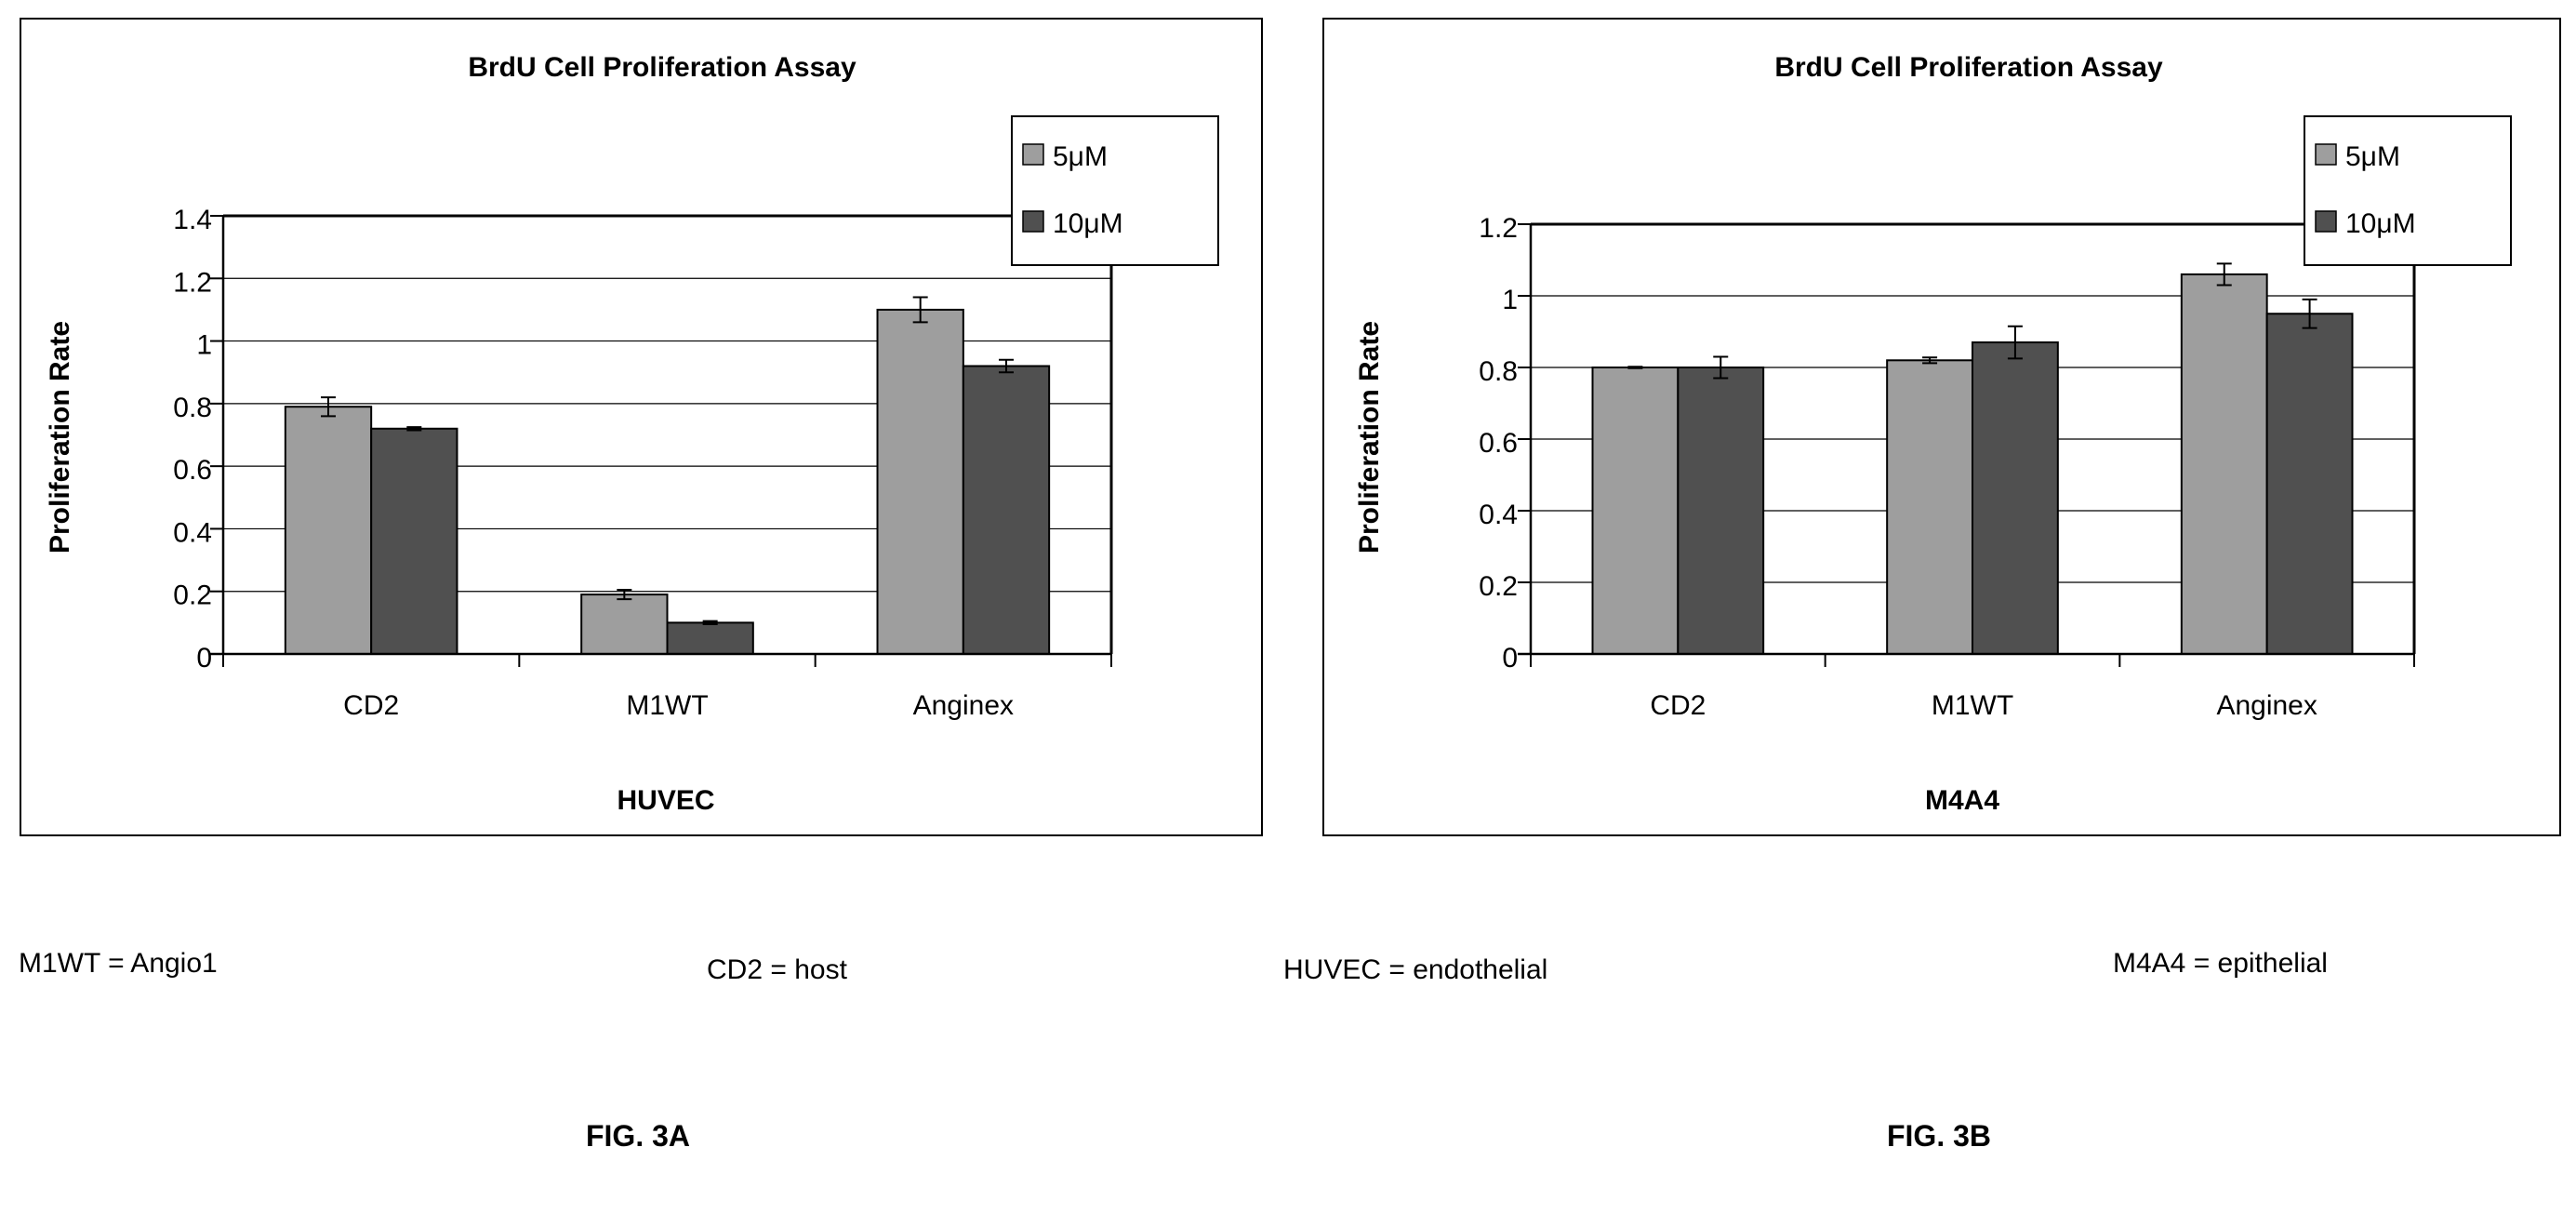 This screenshot has width=2576, height=1214. Describe the element at coordinates (2372, 156) in the screenshot. I see `panel-b-legend-label-5uM: 5μM` at that location.